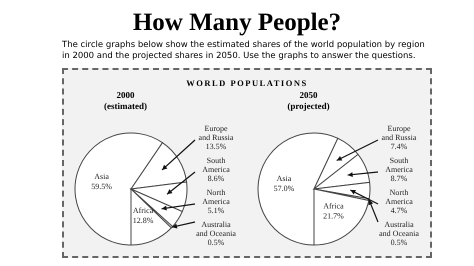 The image size is (474, 266). Describe the element at coordinates (308, 106) in the screenshot. I see `chart-subtitle: (projected)` at that location.